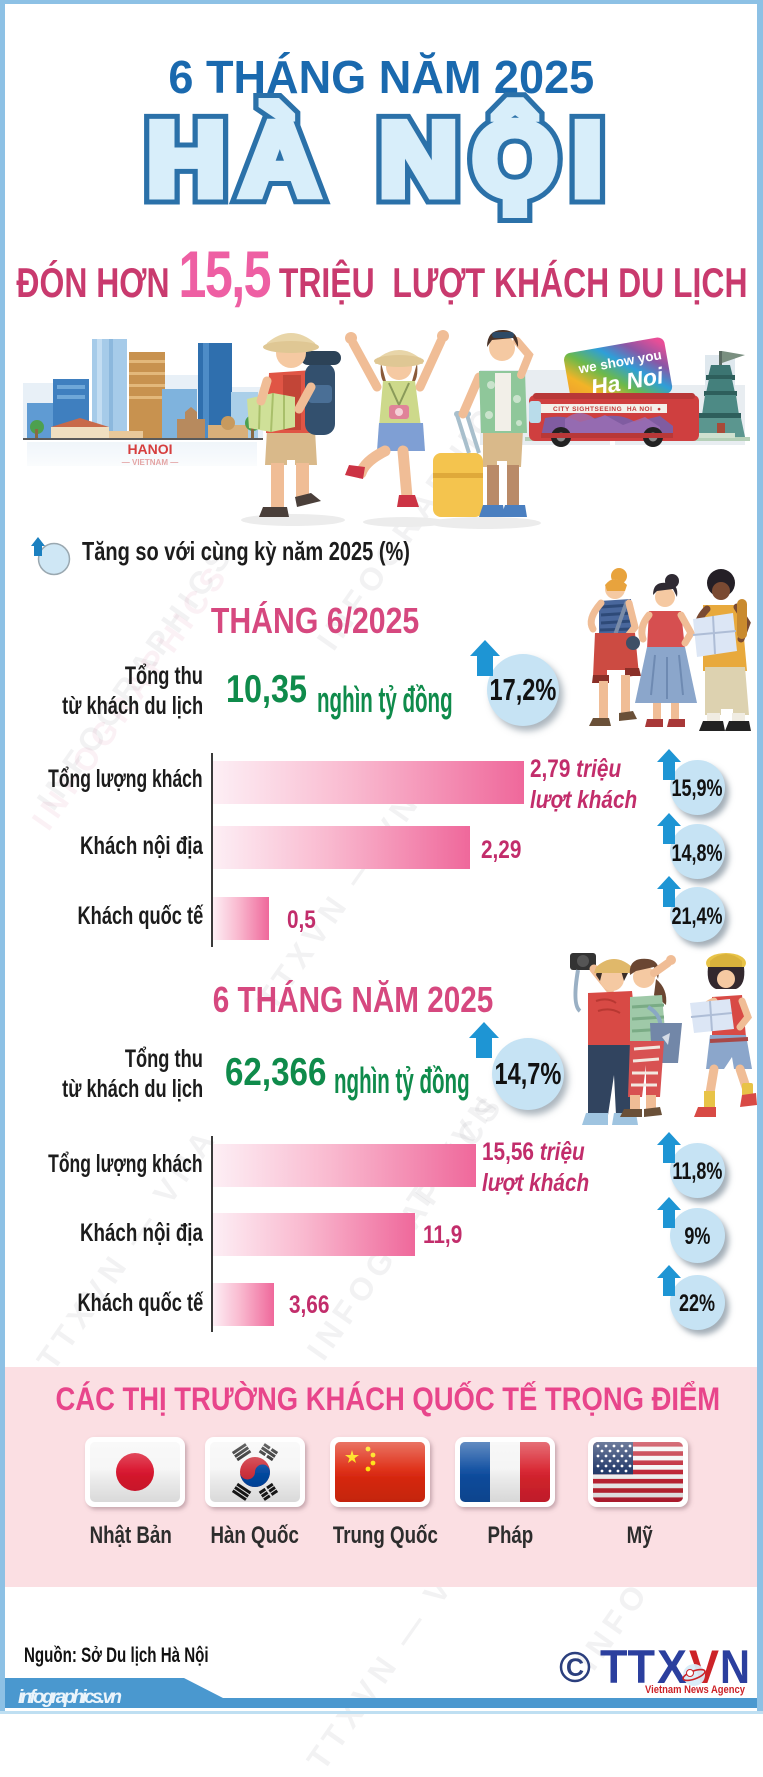  Describe the element at coordinates (695, 1690) in the screenshot. I see `svg-text: Vietnam News Agency` at that location.